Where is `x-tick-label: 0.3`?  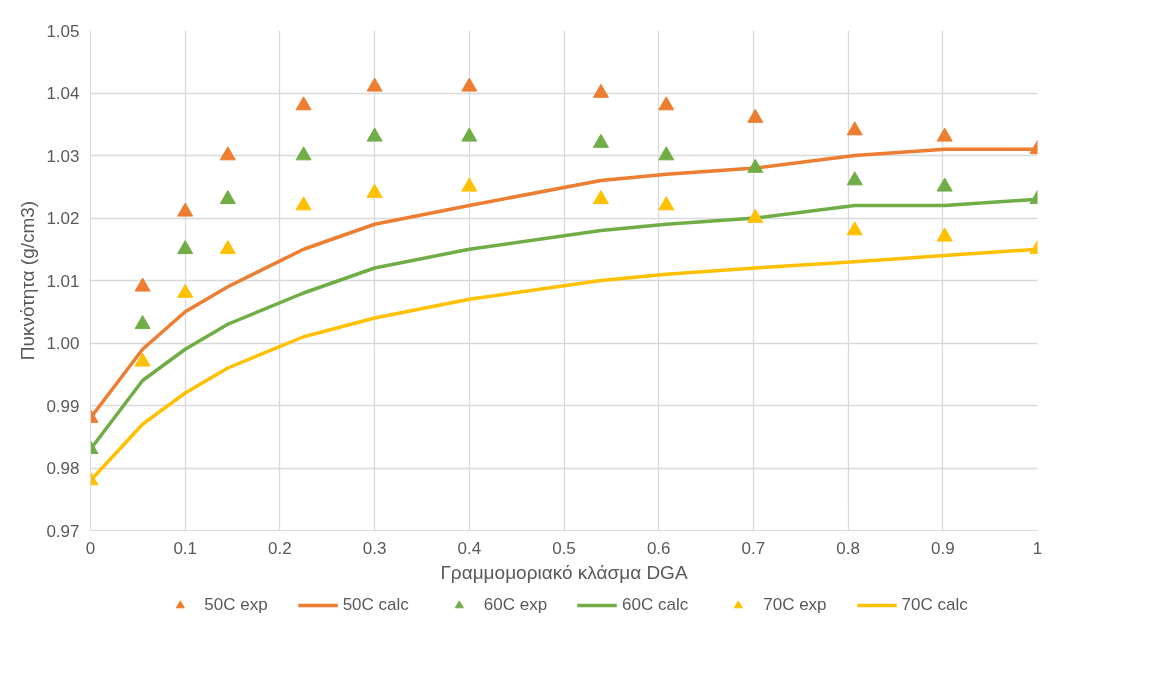
x-tick-label: 0.3 is located at coordinates (374, 548).